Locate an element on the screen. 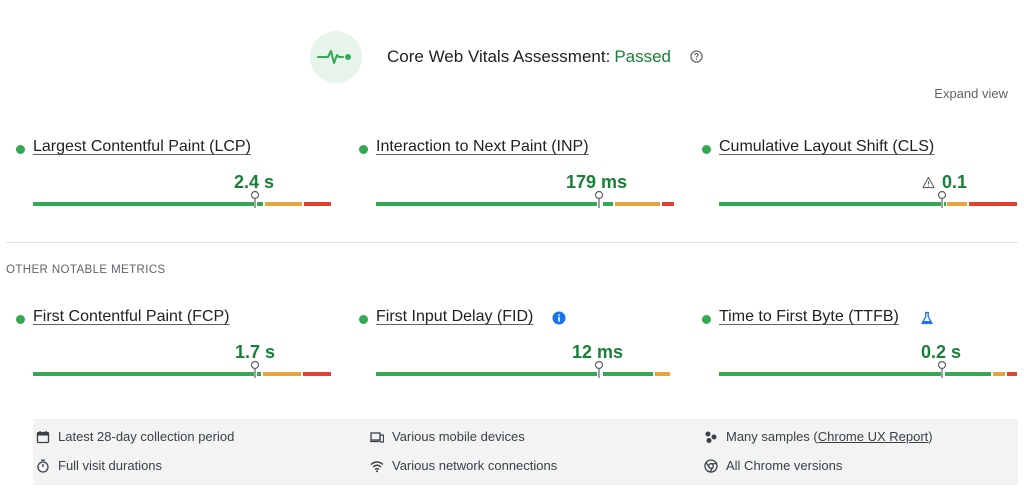  distribution-bar-fid is located at coordinates (525, 369).